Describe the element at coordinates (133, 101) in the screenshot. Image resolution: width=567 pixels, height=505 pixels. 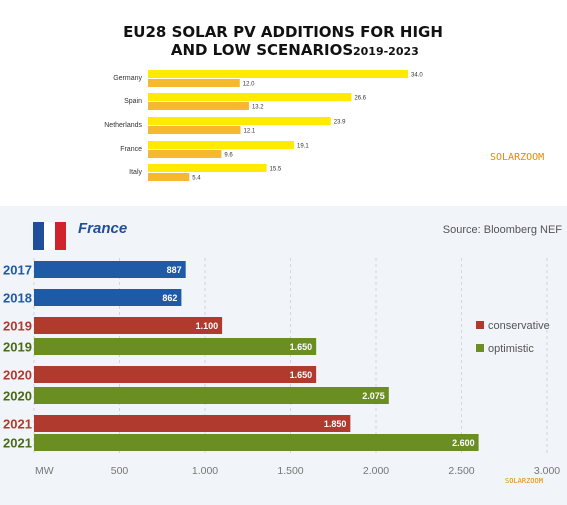
I see `category-label: Spain` at that location.